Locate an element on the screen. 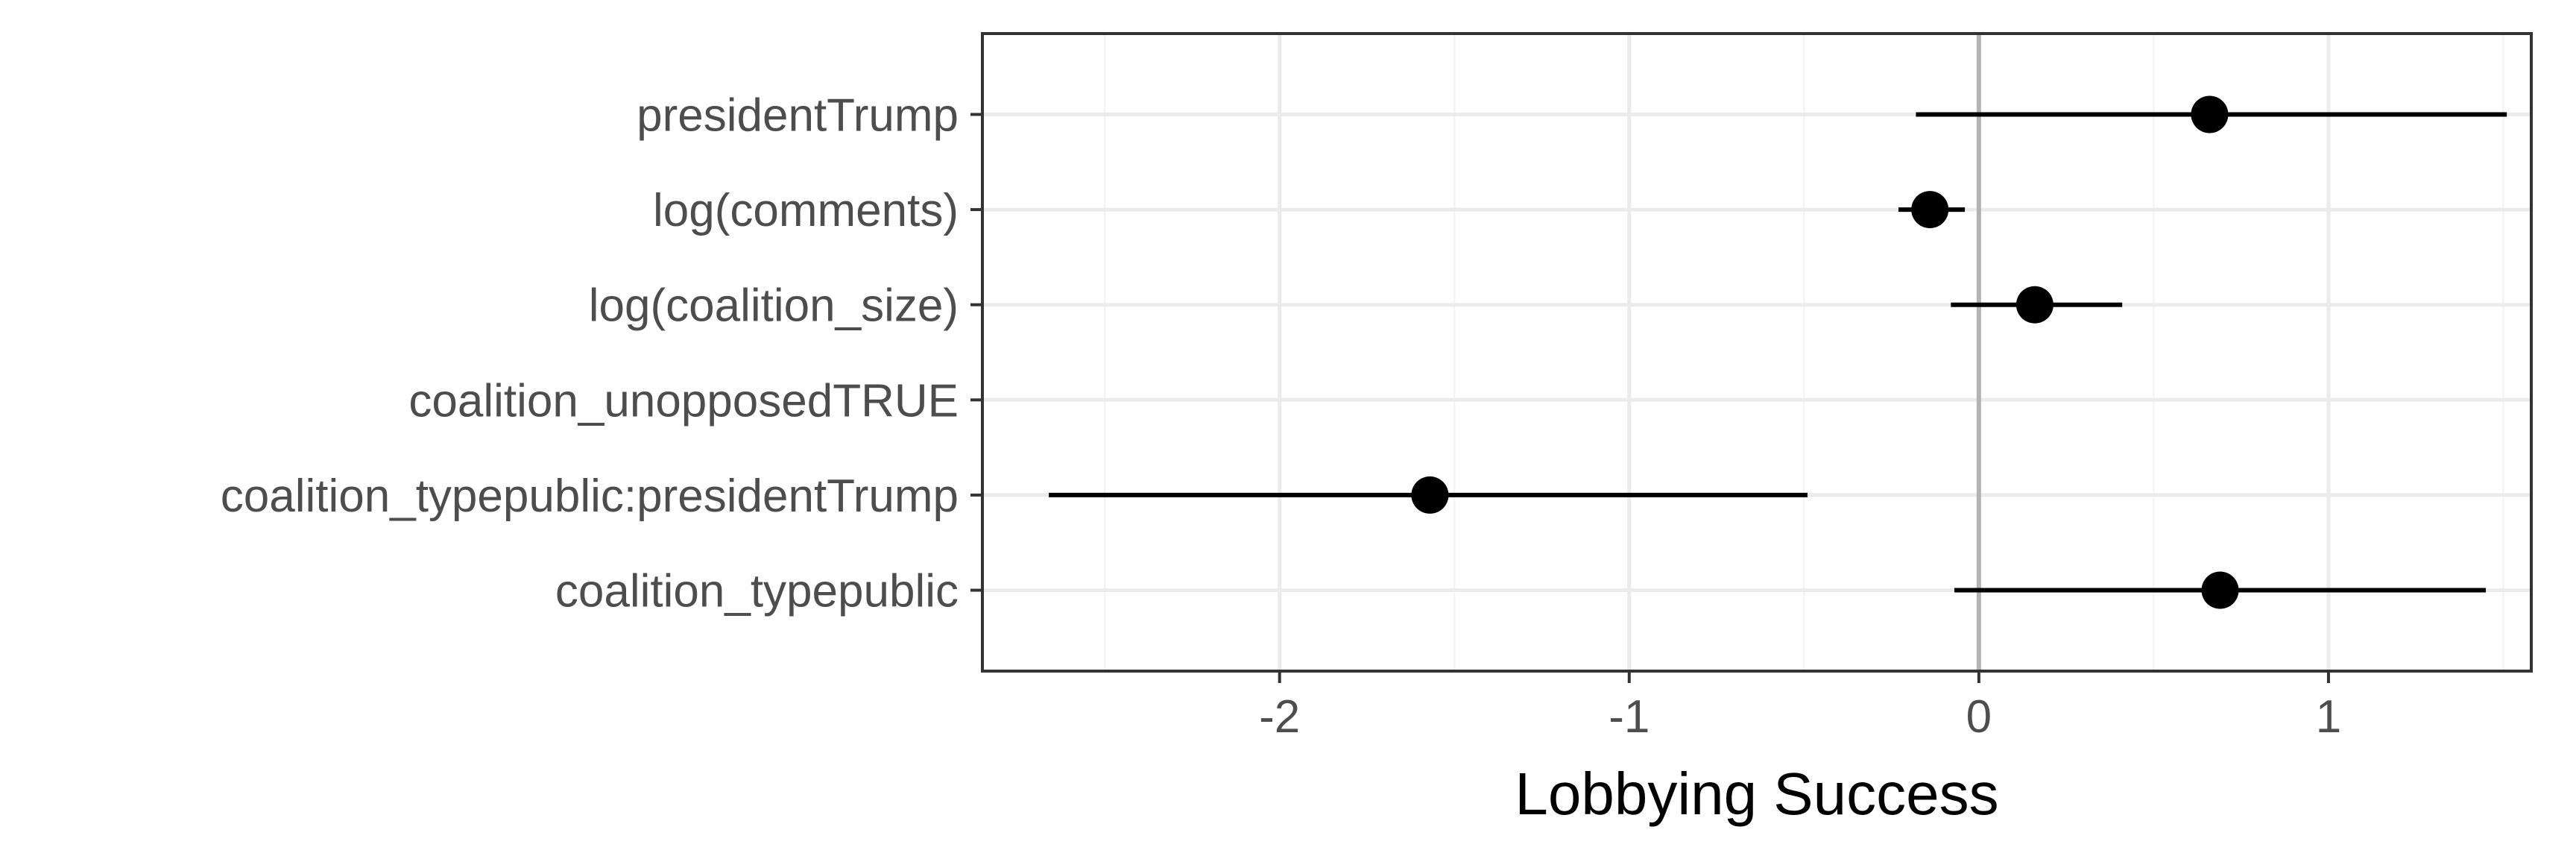 The image size is (2576, 859). y-tick-label: log(comments) is located at coordinates (806, 210).